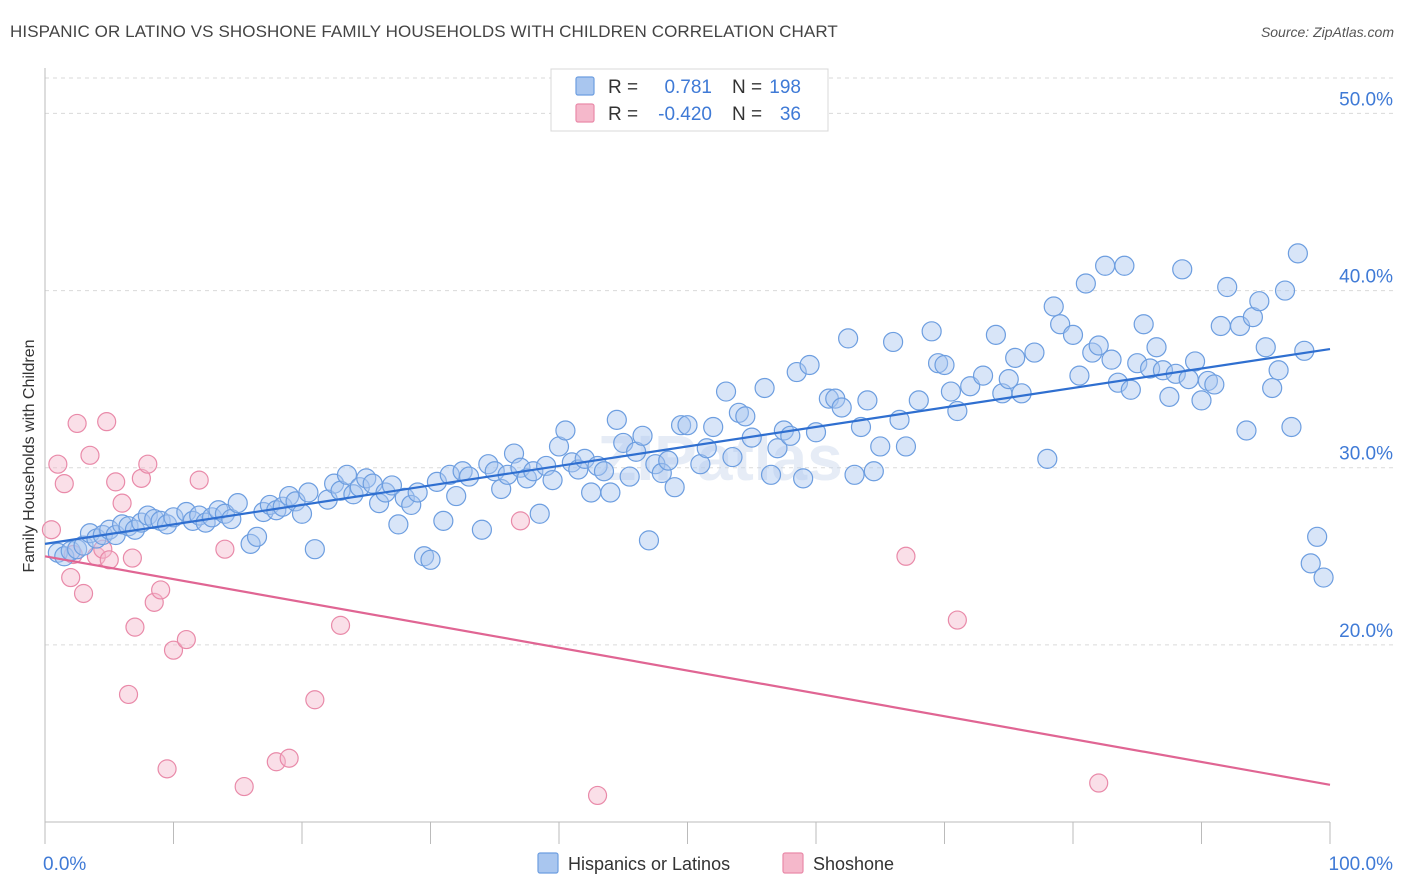 Image resolution: width=1406 pixels, height=892 pixels. Describe the element at coordinates (1366, 99) in the screenshot. I see `y-tick-label: 50.0%` at that location.